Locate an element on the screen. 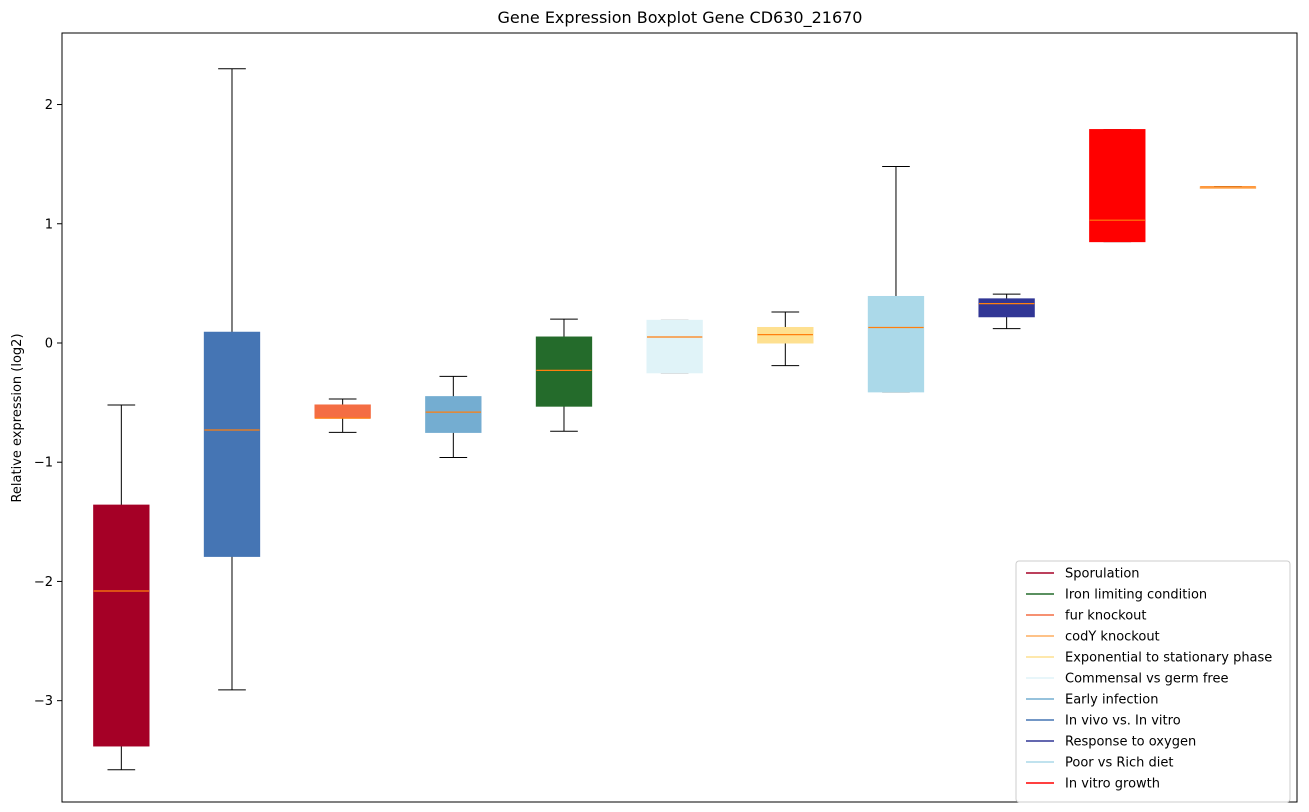 The image size is (1309, 812). legend-entry: codY knockout is located at coordinates (1093, 637).